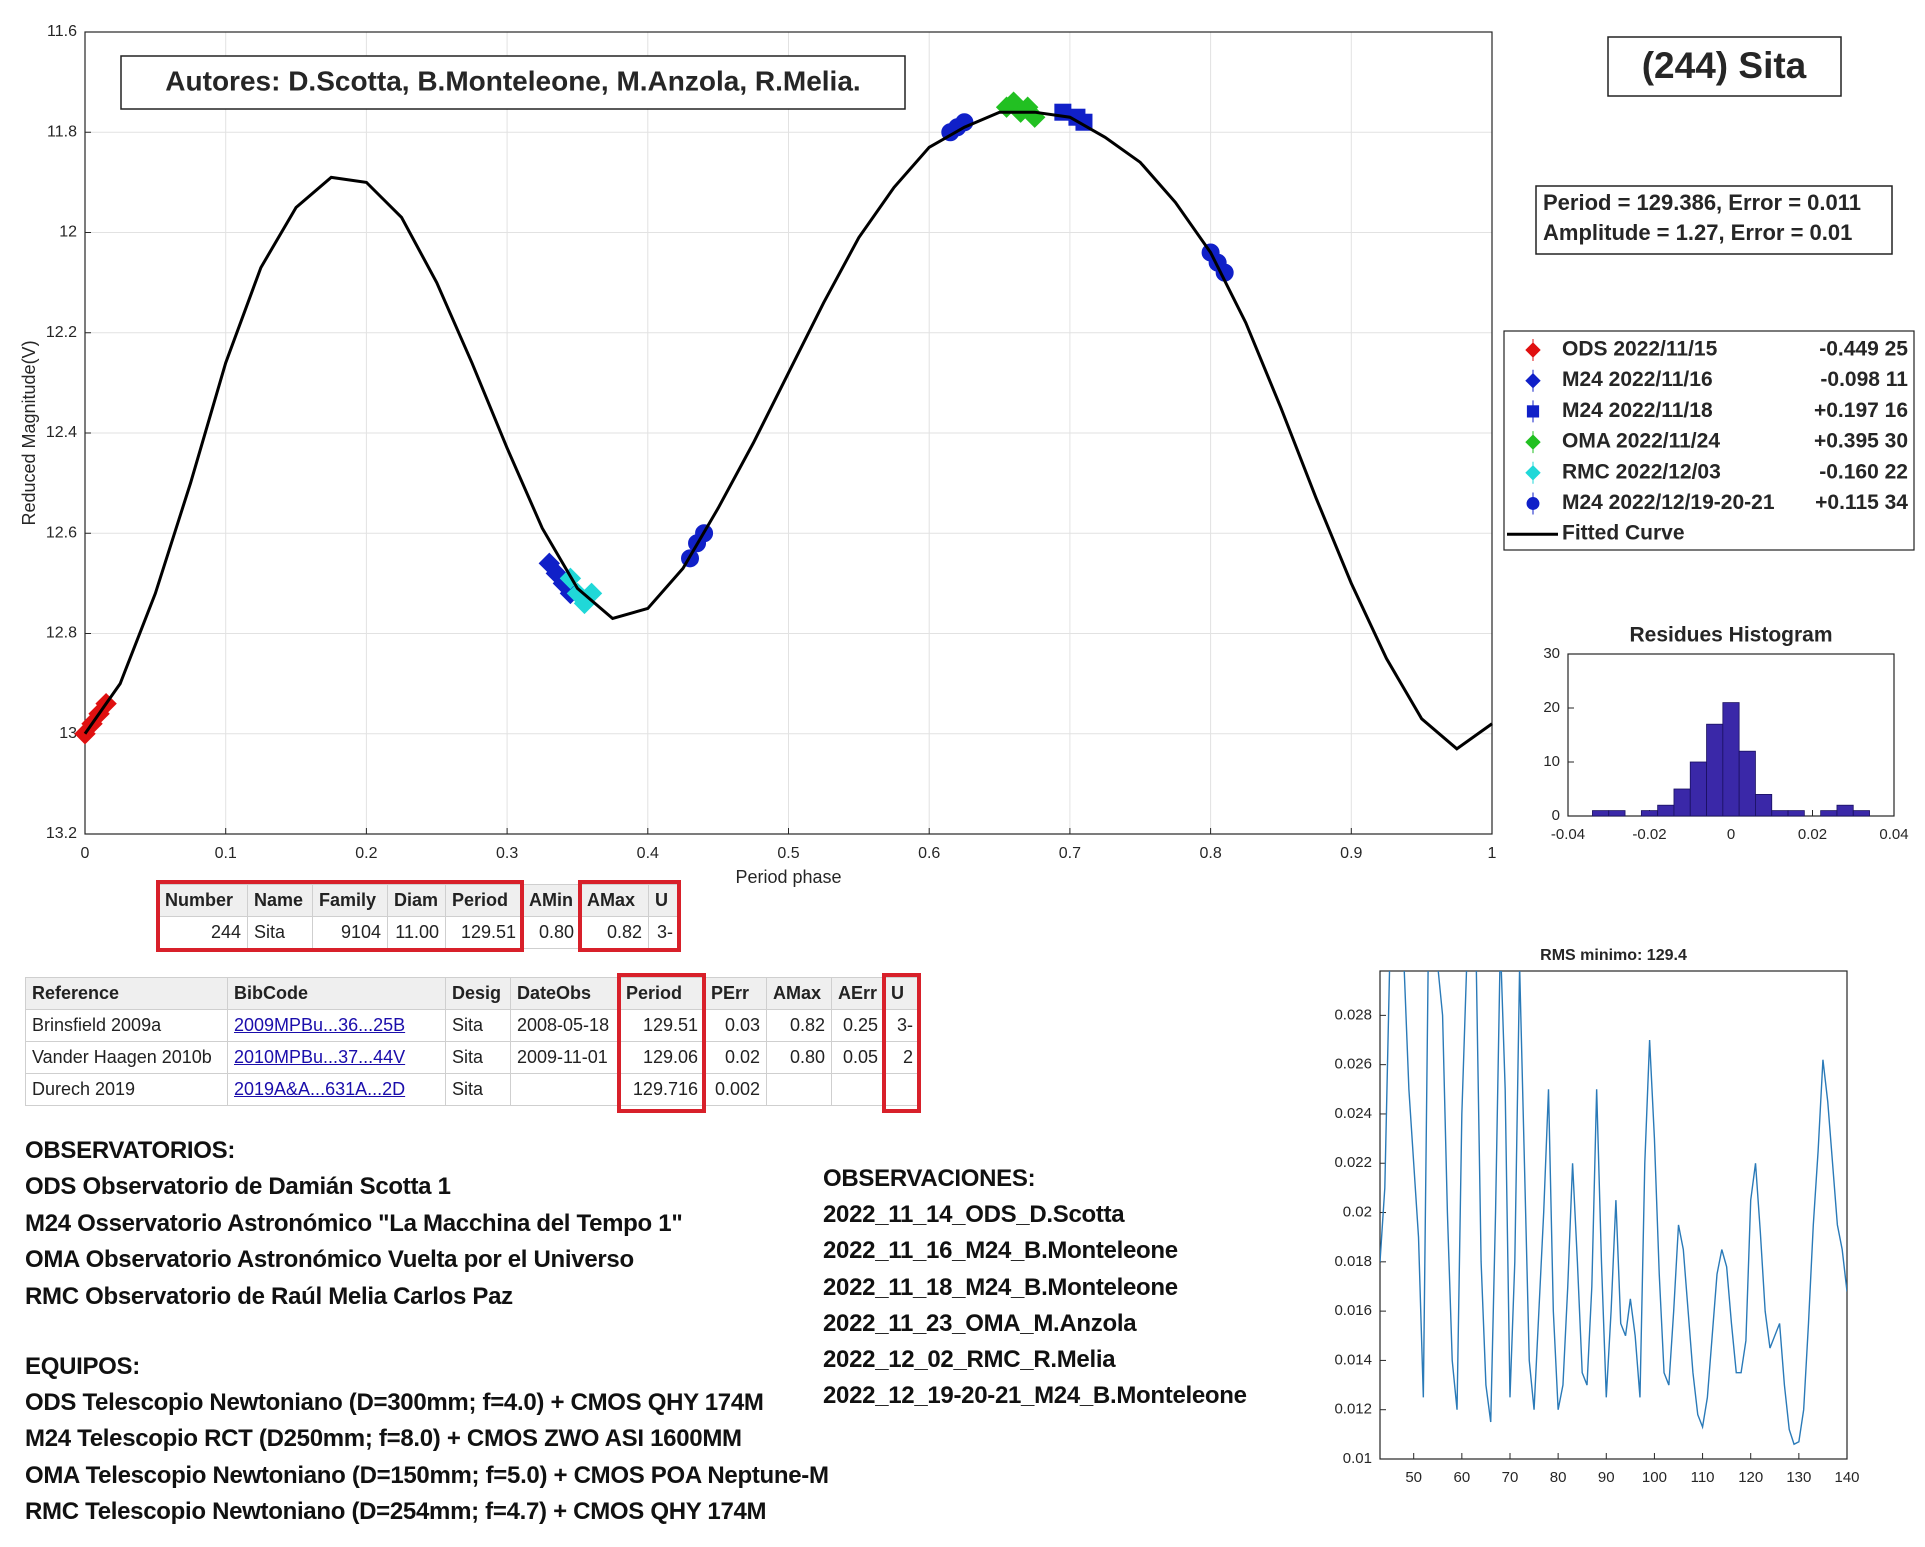  What do you see at coordinates (929, 853) in the screenshot?
I see `x-tick-label: 0.6` at bounding box center [929, 853].